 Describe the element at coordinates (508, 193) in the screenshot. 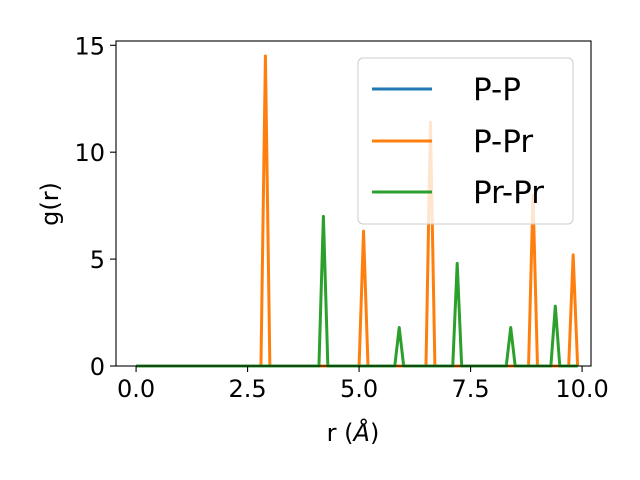

I see `legend-label-pr-pr: Pr-Pr` at that location.